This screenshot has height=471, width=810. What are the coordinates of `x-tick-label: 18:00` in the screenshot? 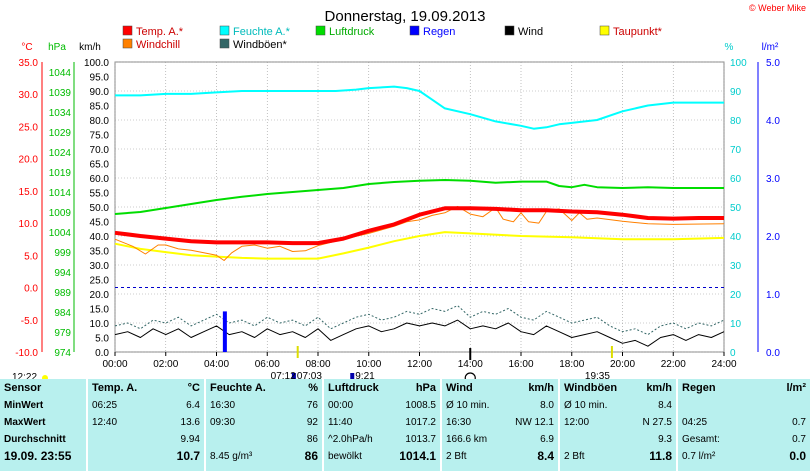 It's located at (571, 364).